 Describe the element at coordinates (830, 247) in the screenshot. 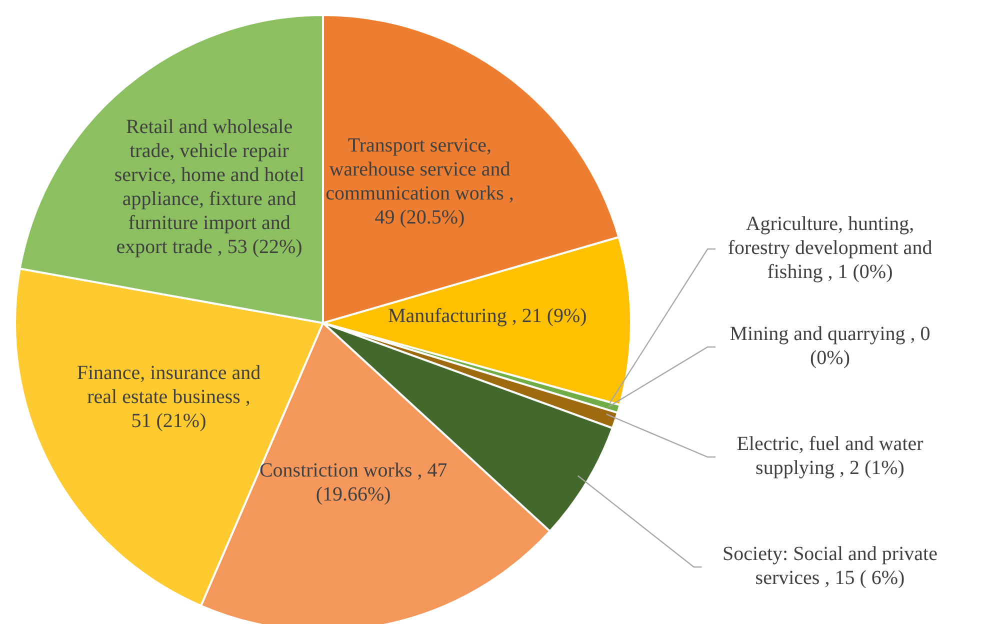

I see `slice-label: Agriculture, hunting, forestry development and fishing , 1 (0%)` at that location.